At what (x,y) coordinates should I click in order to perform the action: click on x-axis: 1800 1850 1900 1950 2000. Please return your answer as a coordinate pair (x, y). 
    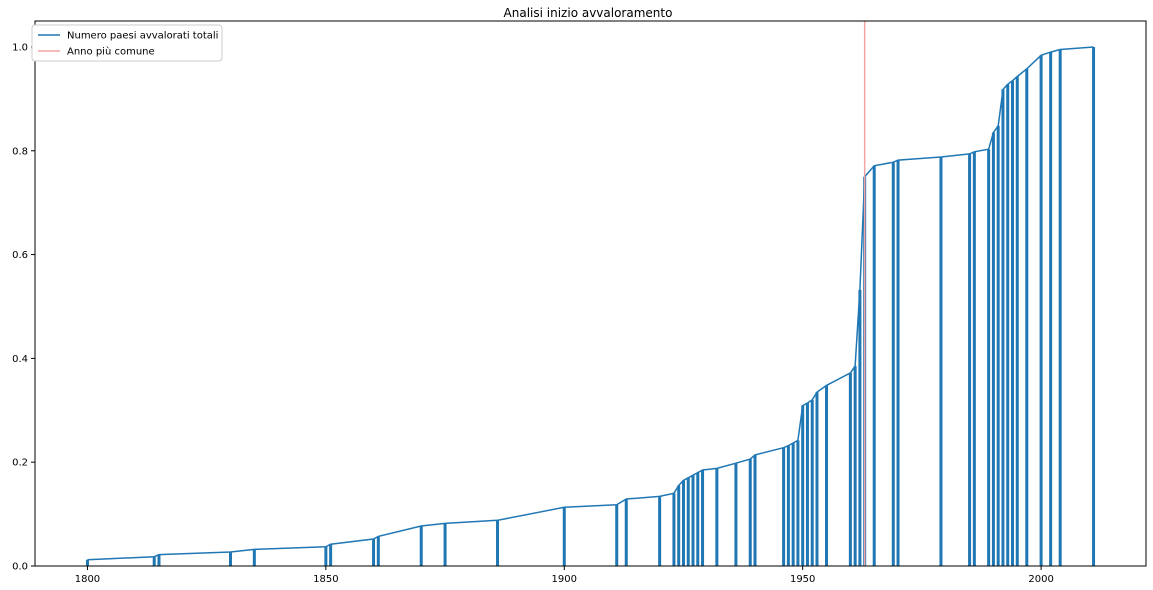
    Looking at the image, I should click on (564, 575).